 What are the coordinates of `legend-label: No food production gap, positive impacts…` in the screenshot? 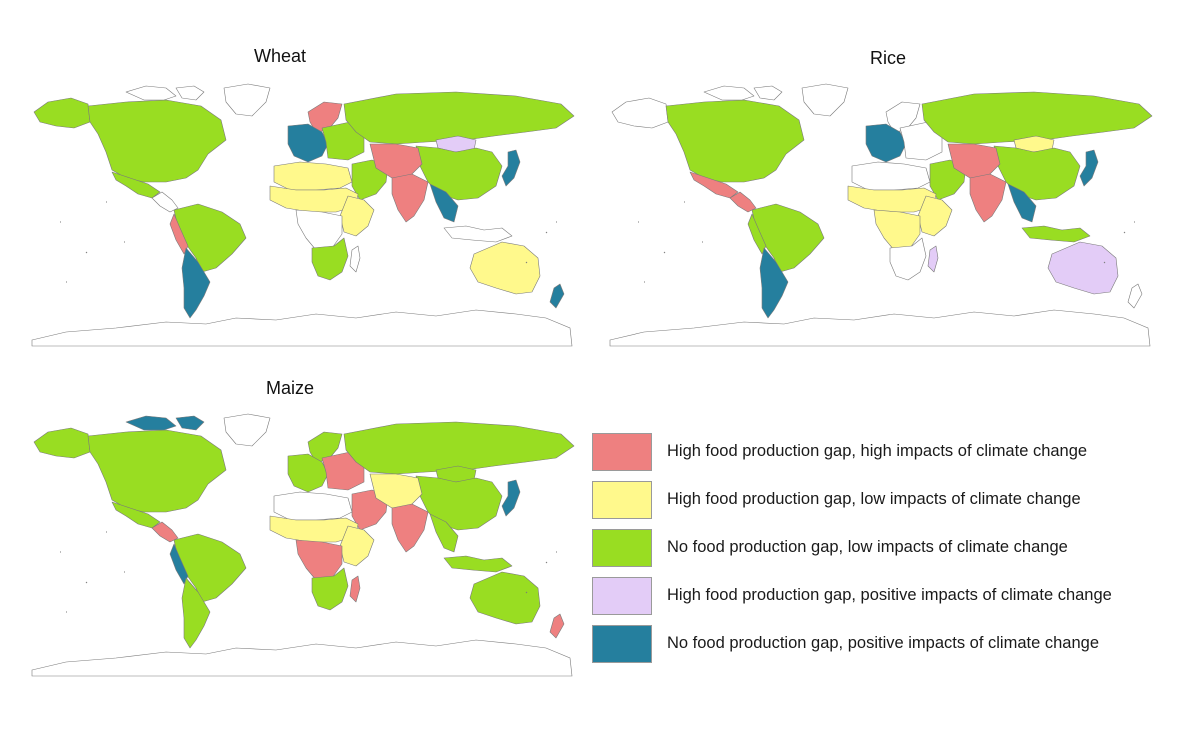 It's located at (883, 643).